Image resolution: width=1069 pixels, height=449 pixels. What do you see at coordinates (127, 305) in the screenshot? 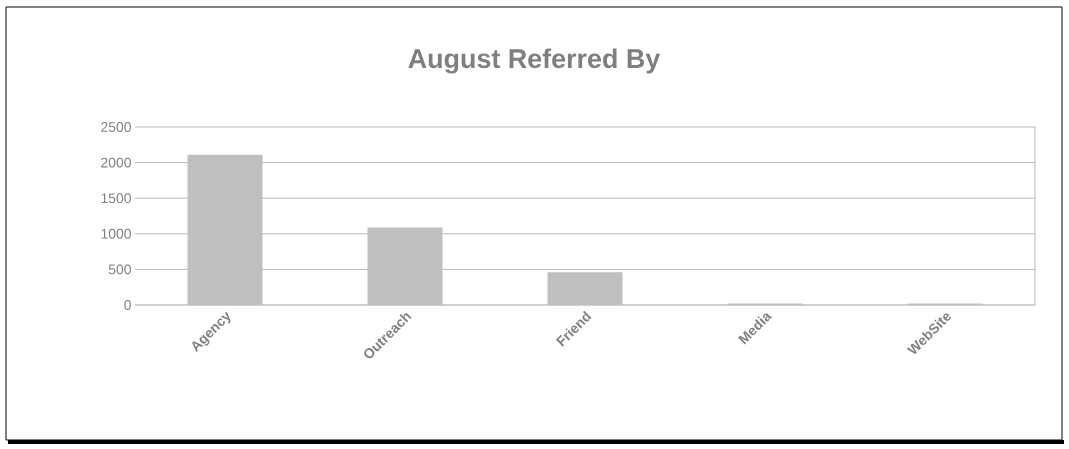
I see `y-tick-label: 0` at bounding box center [127, 305].